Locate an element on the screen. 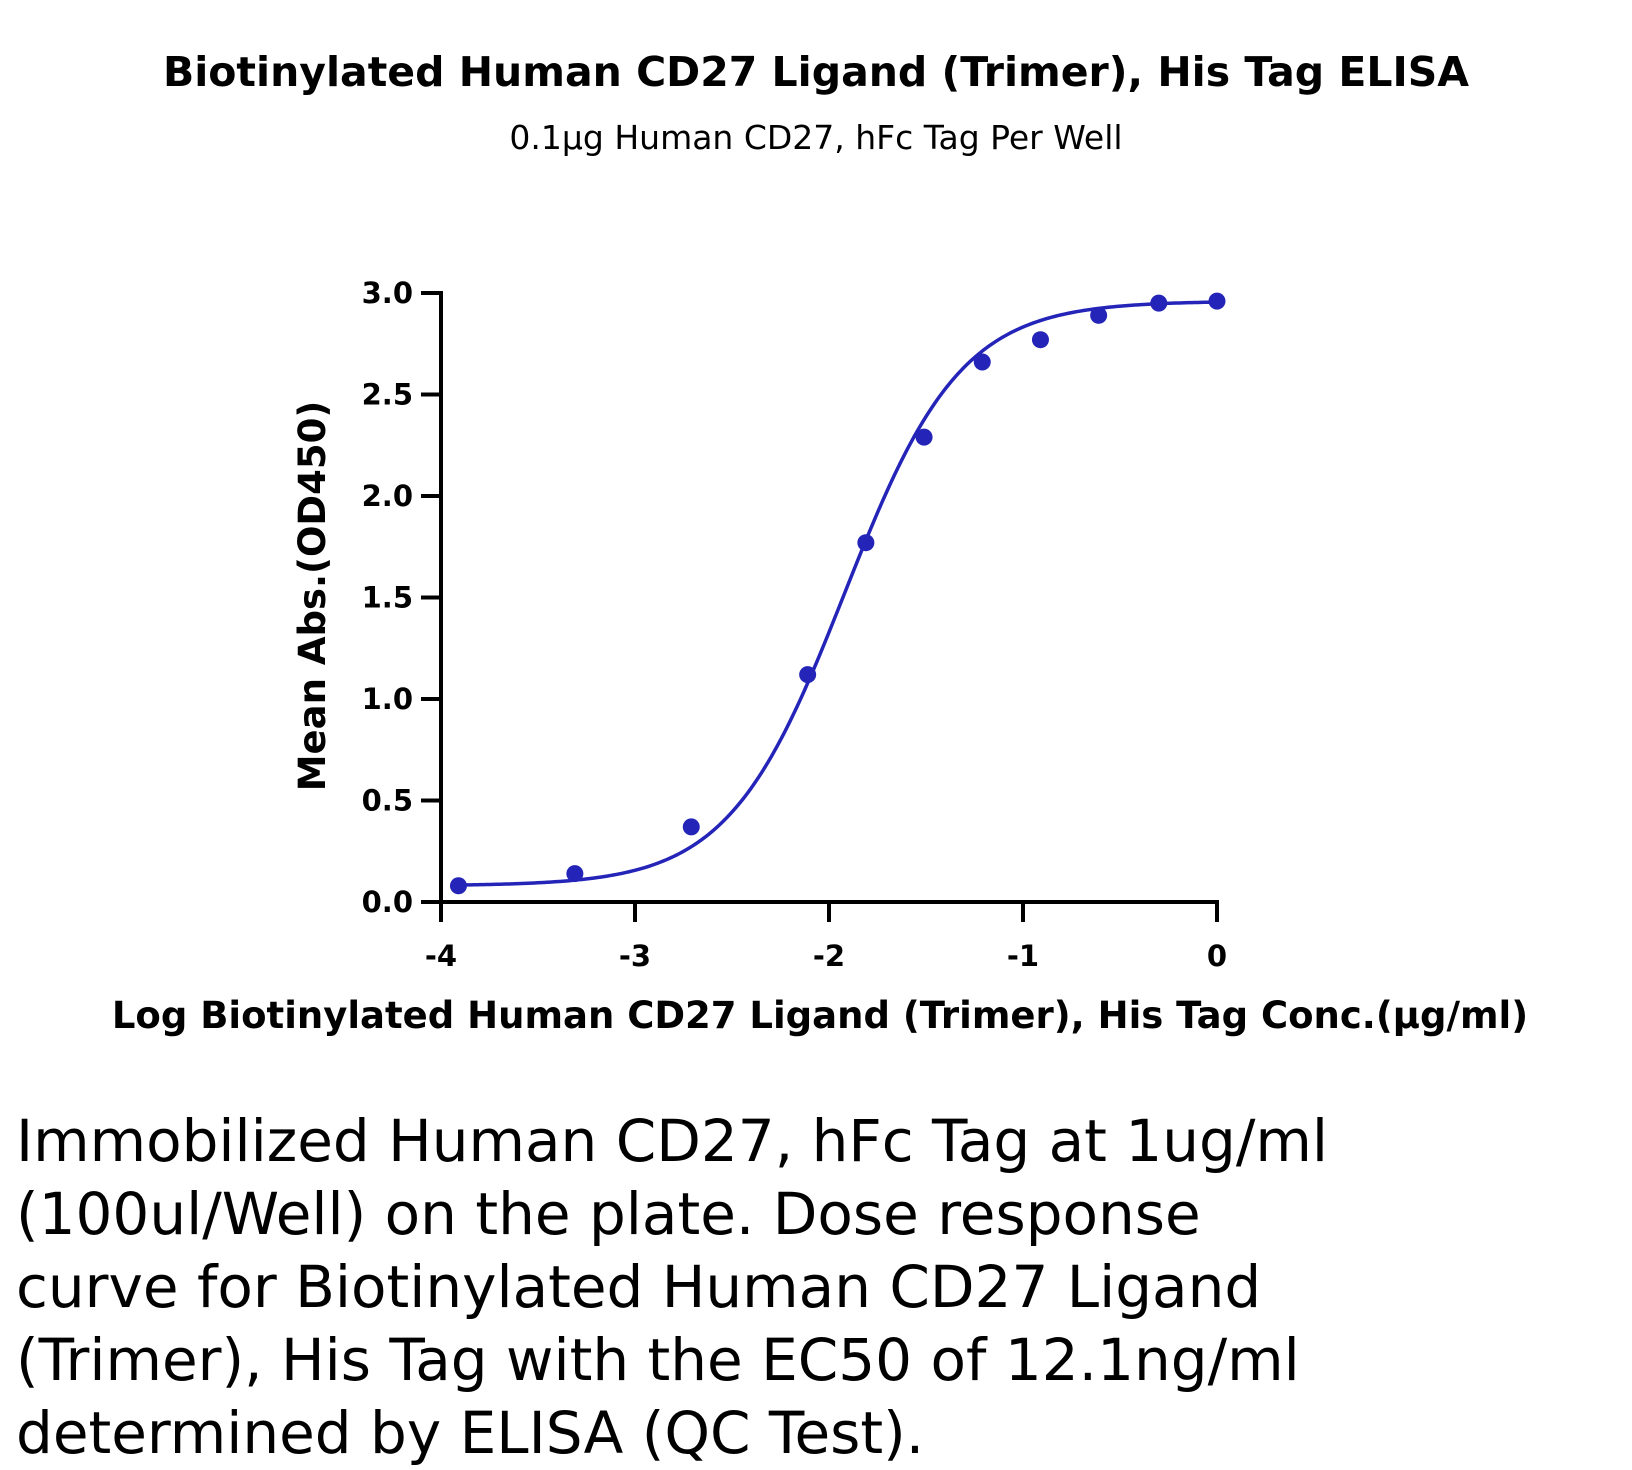  y-axis-title: Mean Abs.(OD450) is located at coordinates (312, 596).